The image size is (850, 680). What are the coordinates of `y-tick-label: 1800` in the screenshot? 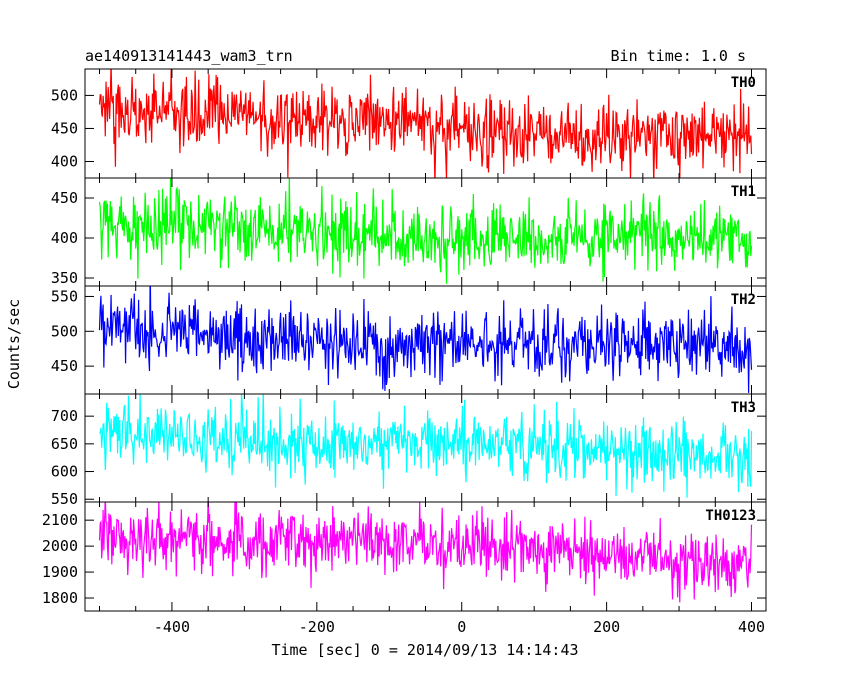 It's located at (60, 598).